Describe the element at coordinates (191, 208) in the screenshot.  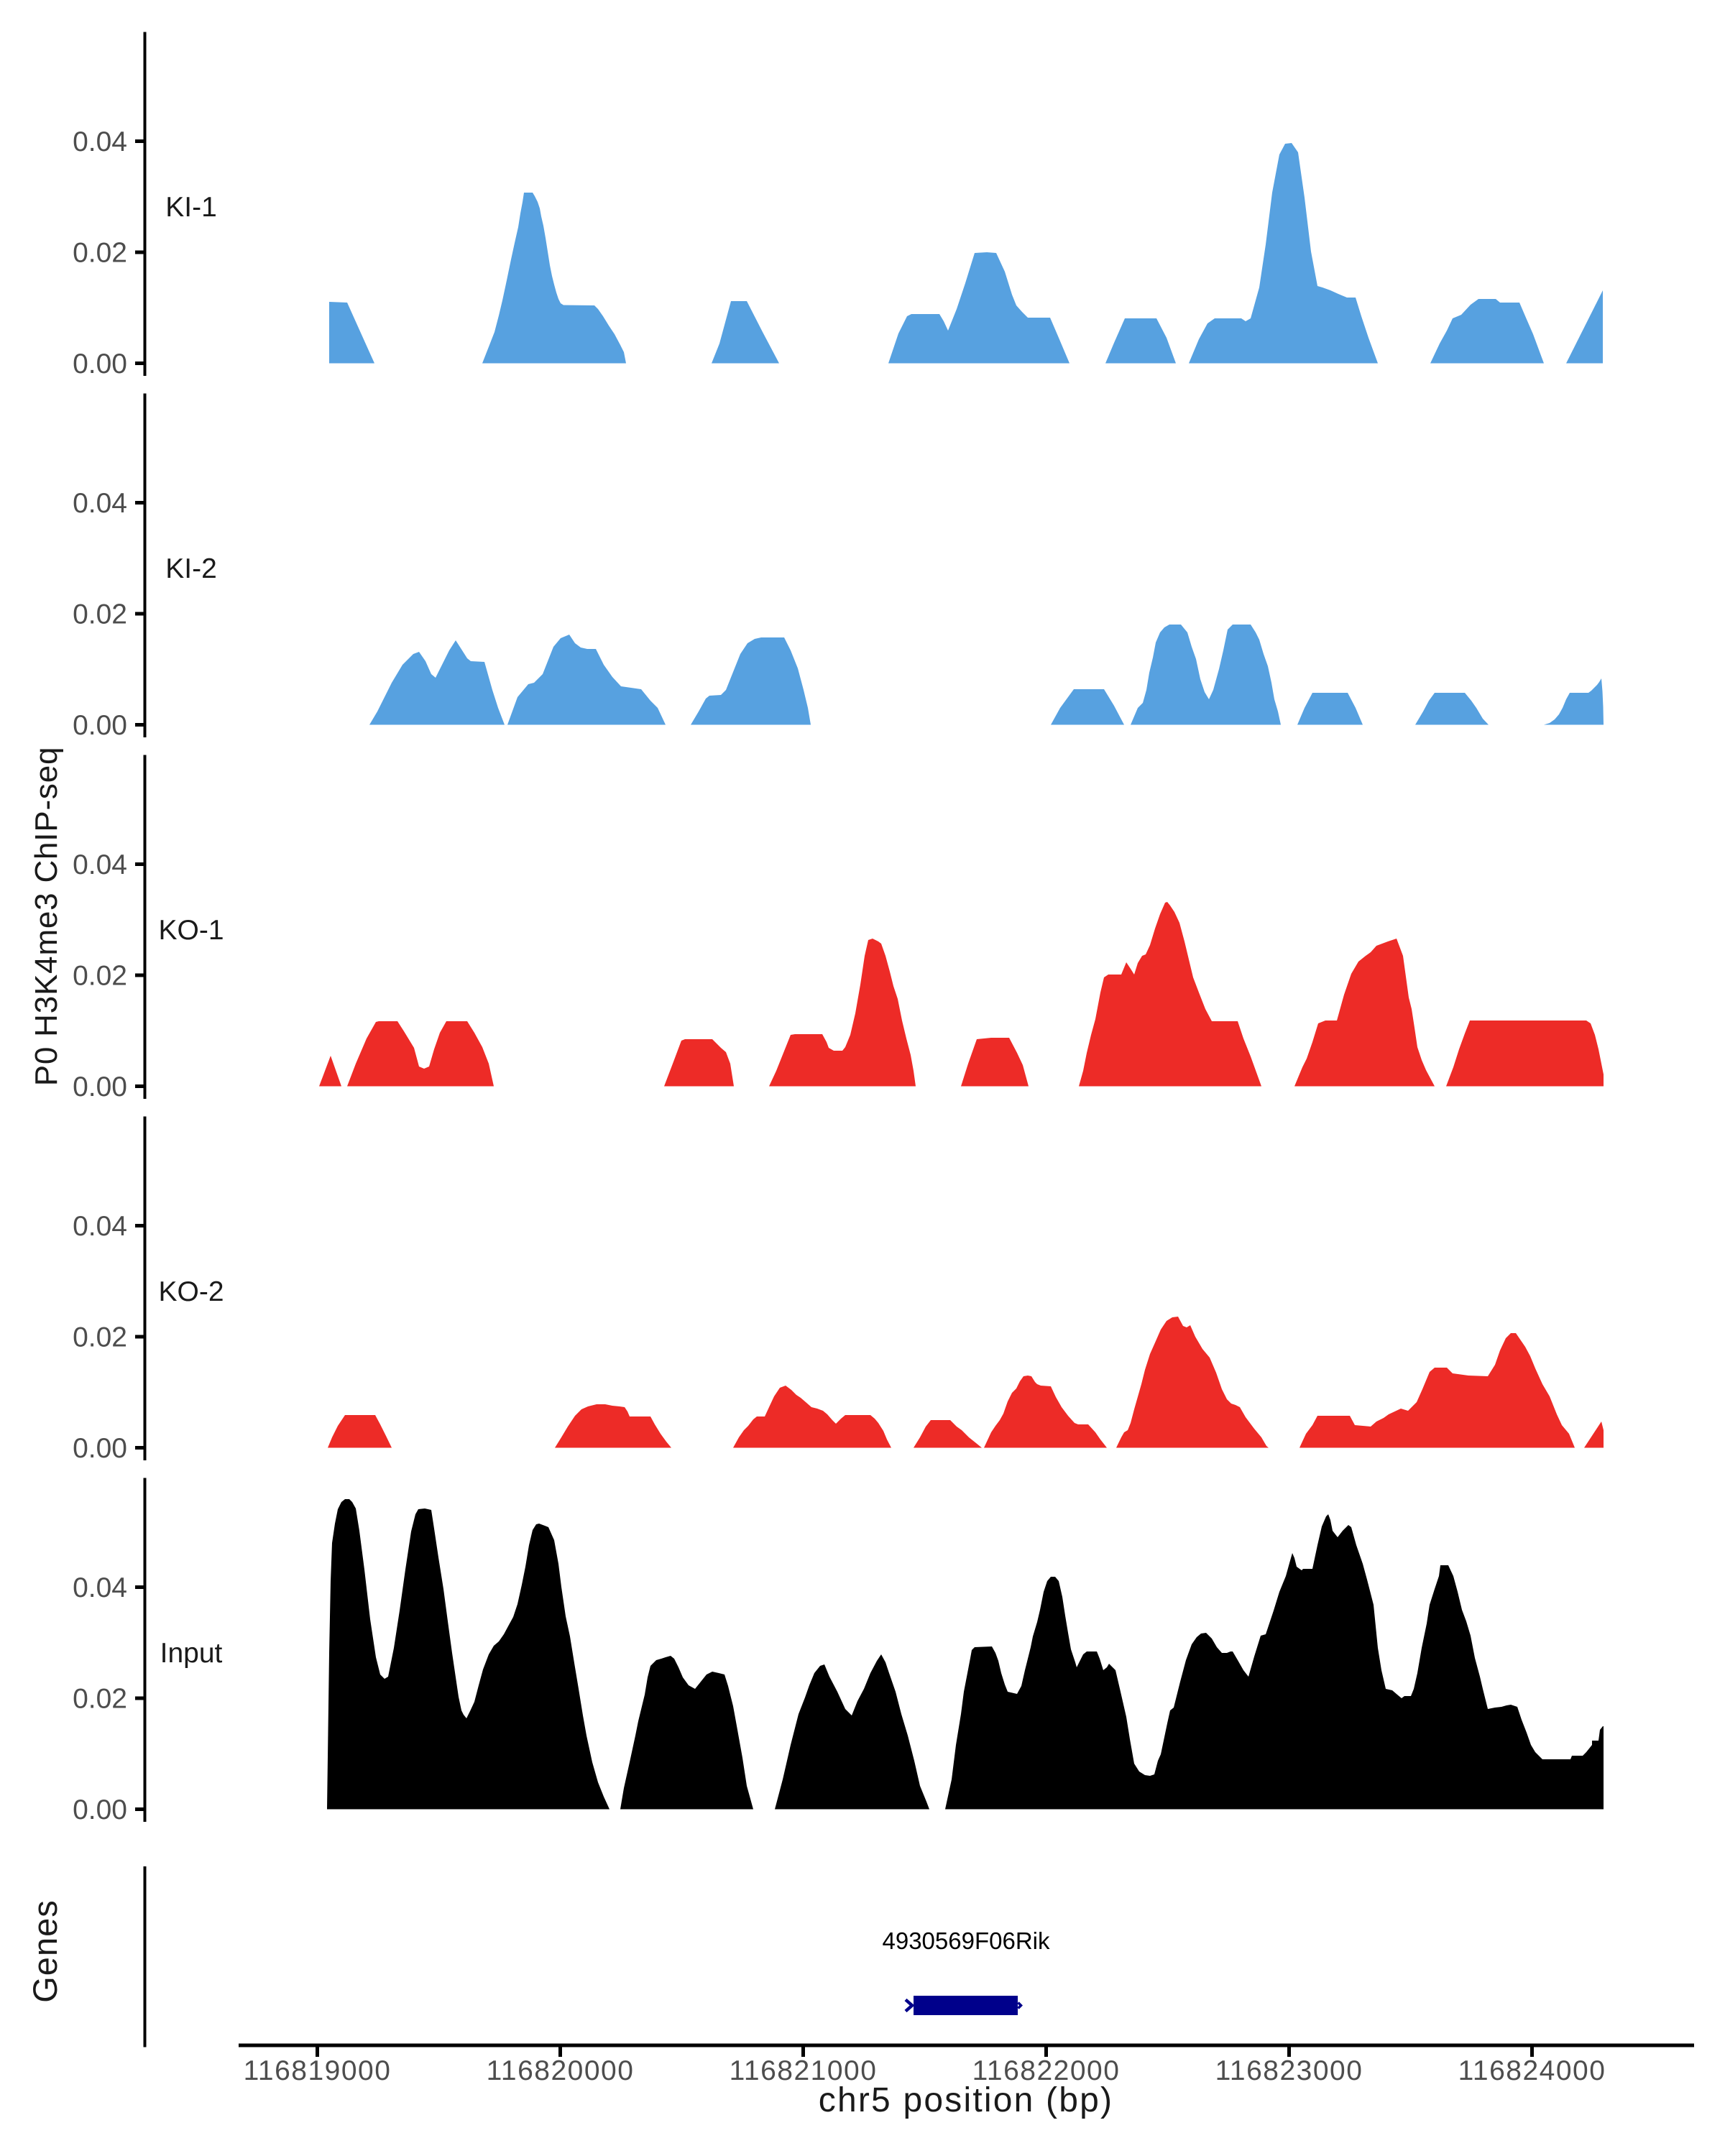
I see `svg-text: KI-1` at that location.